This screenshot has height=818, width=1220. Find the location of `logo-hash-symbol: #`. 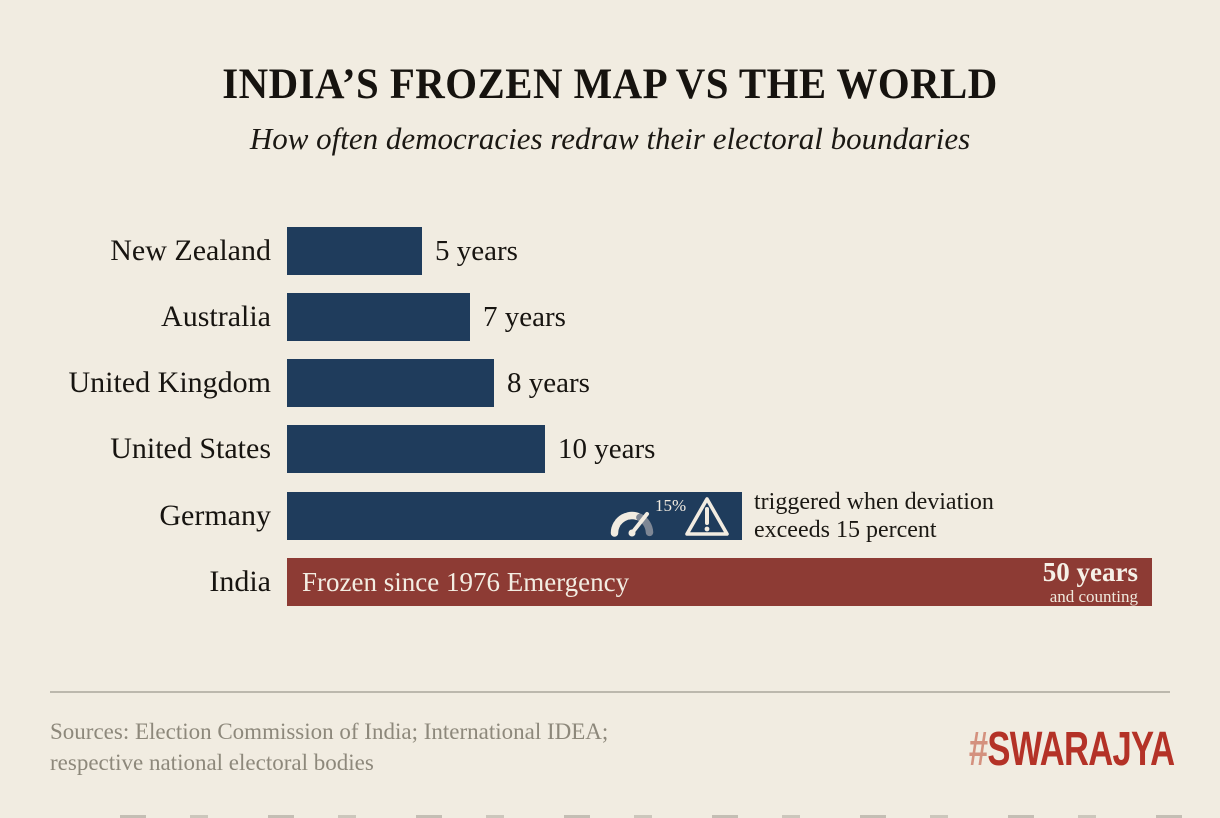

logo-hash-symbol: # is located at coordinates (978, 749).